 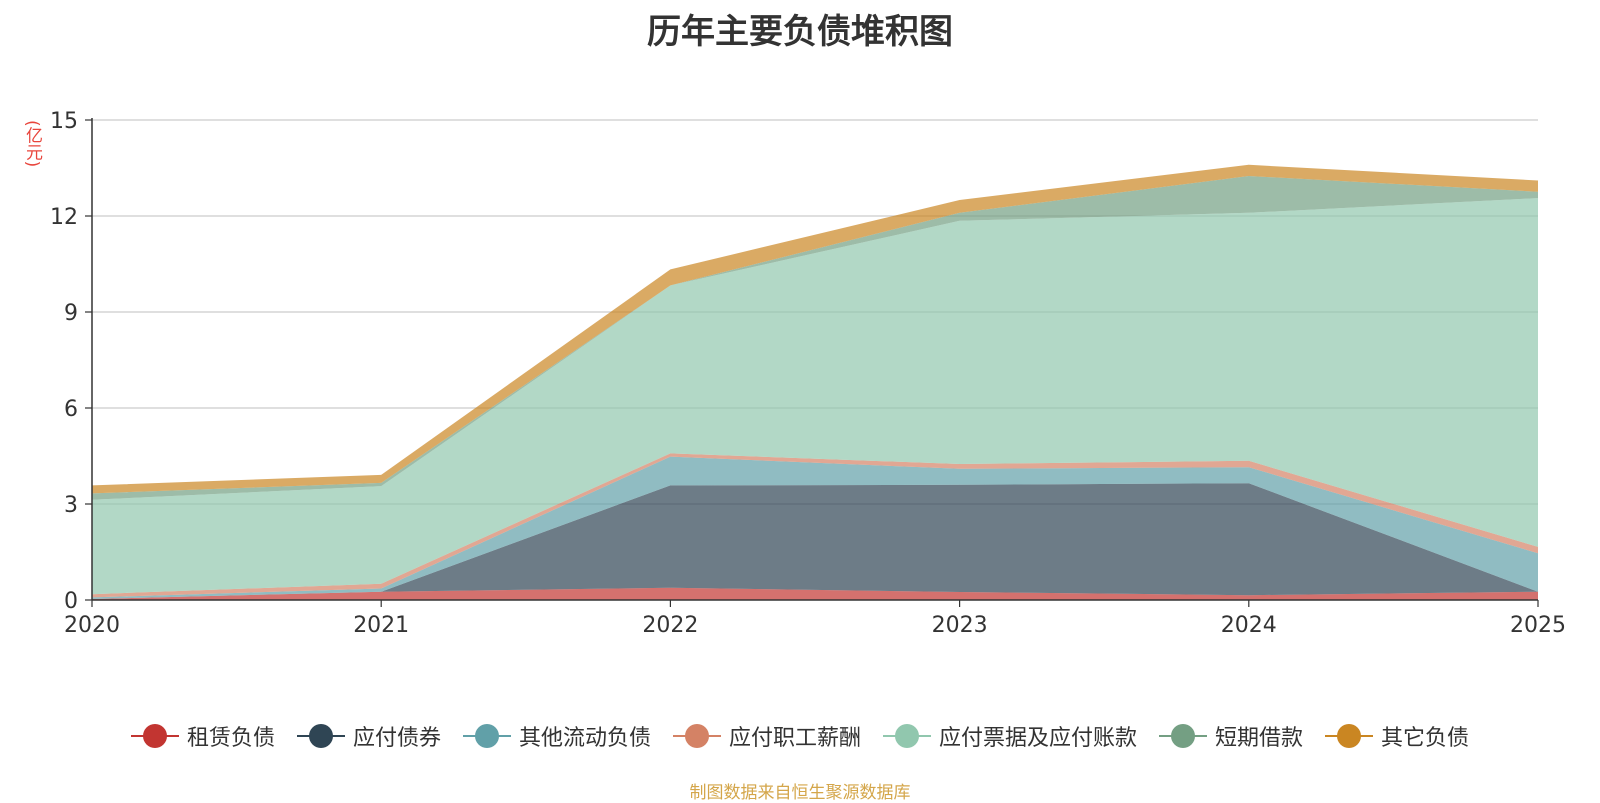 I want to click on legend: 租赁负债 应付债券 其他流动负债 应付职工薪酬 应付票据及应付账款 短期借款 其它负债, so click(x=800, y=736).